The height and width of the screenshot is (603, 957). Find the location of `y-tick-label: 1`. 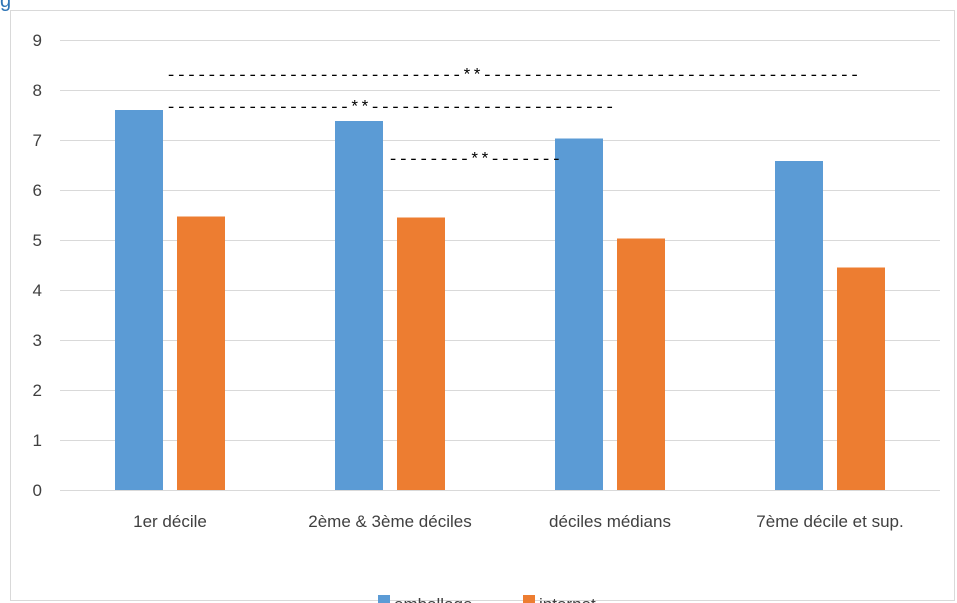

y-tick-label: 1 is located at coordinates (37, 440).